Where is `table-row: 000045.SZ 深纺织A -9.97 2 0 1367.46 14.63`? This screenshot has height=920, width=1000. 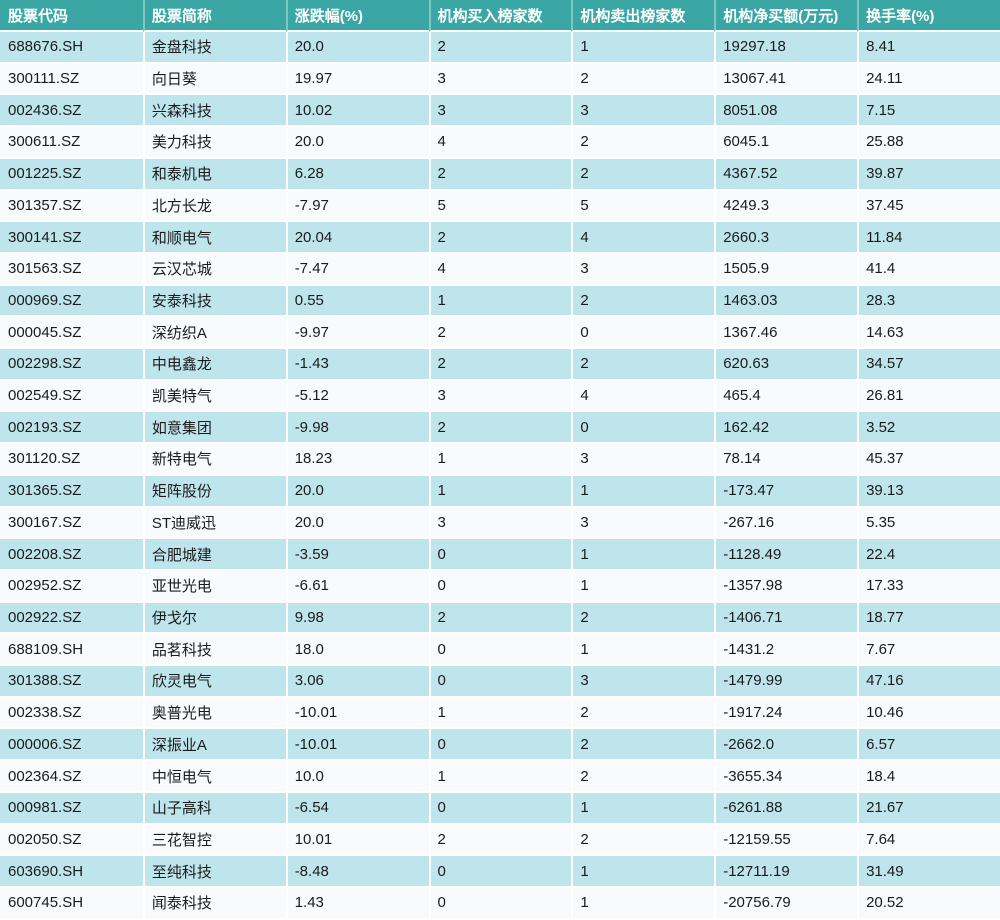
table-row: 000045.SZ 深纺织A -9.97 2 0 1367.46 14.63 is located at coordinates (500, 333).